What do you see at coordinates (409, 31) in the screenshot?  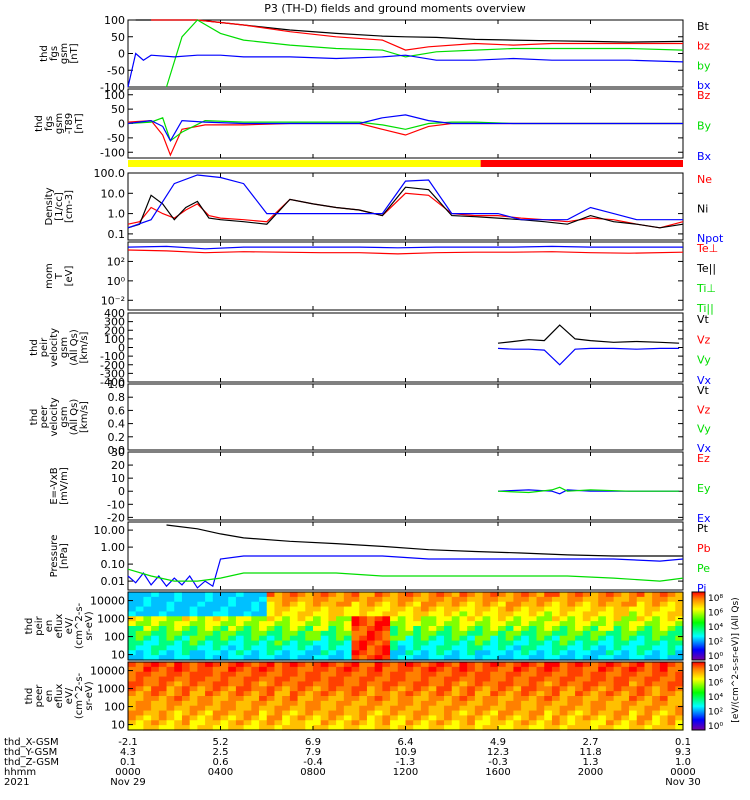 I see `series-line-bt` at bounding box center [409, 31].